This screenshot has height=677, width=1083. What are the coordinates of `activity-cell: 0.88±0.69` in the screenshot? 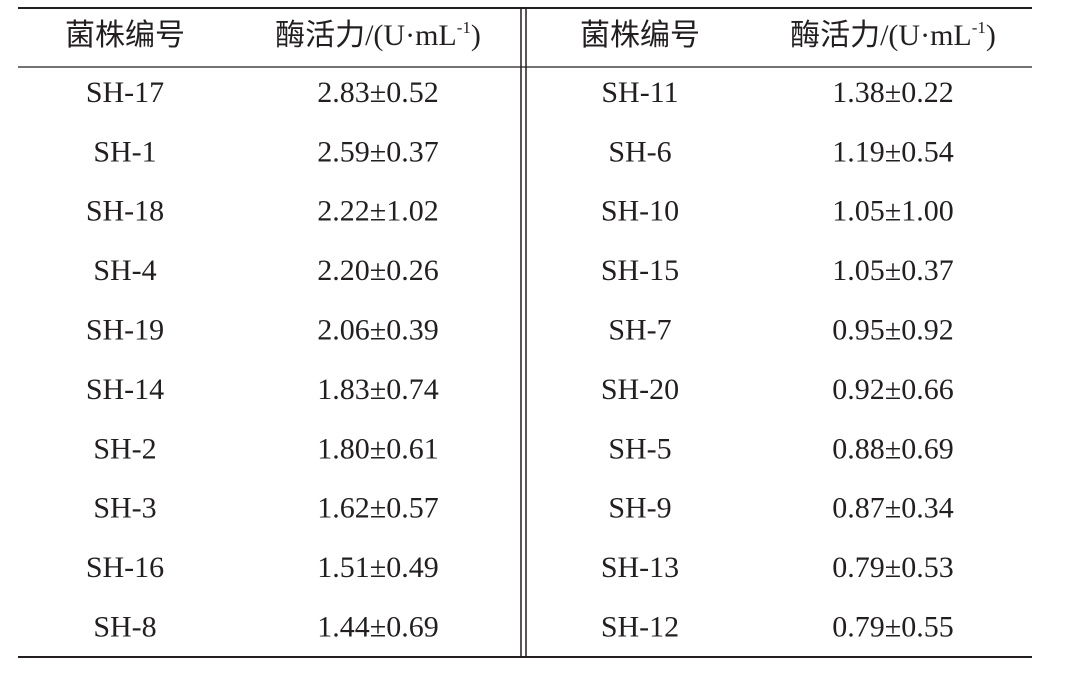 It's located at (892, 448).